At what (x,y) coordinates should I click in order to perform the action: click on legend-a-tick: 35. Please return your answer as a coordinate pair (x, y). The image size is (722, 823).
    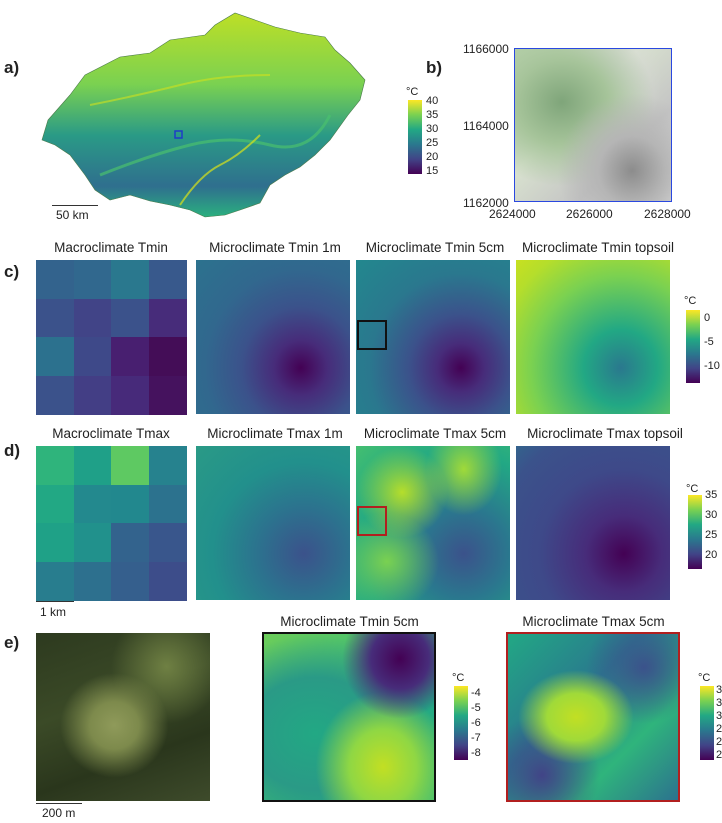
    Looking at the image, I should click on (432, 115).